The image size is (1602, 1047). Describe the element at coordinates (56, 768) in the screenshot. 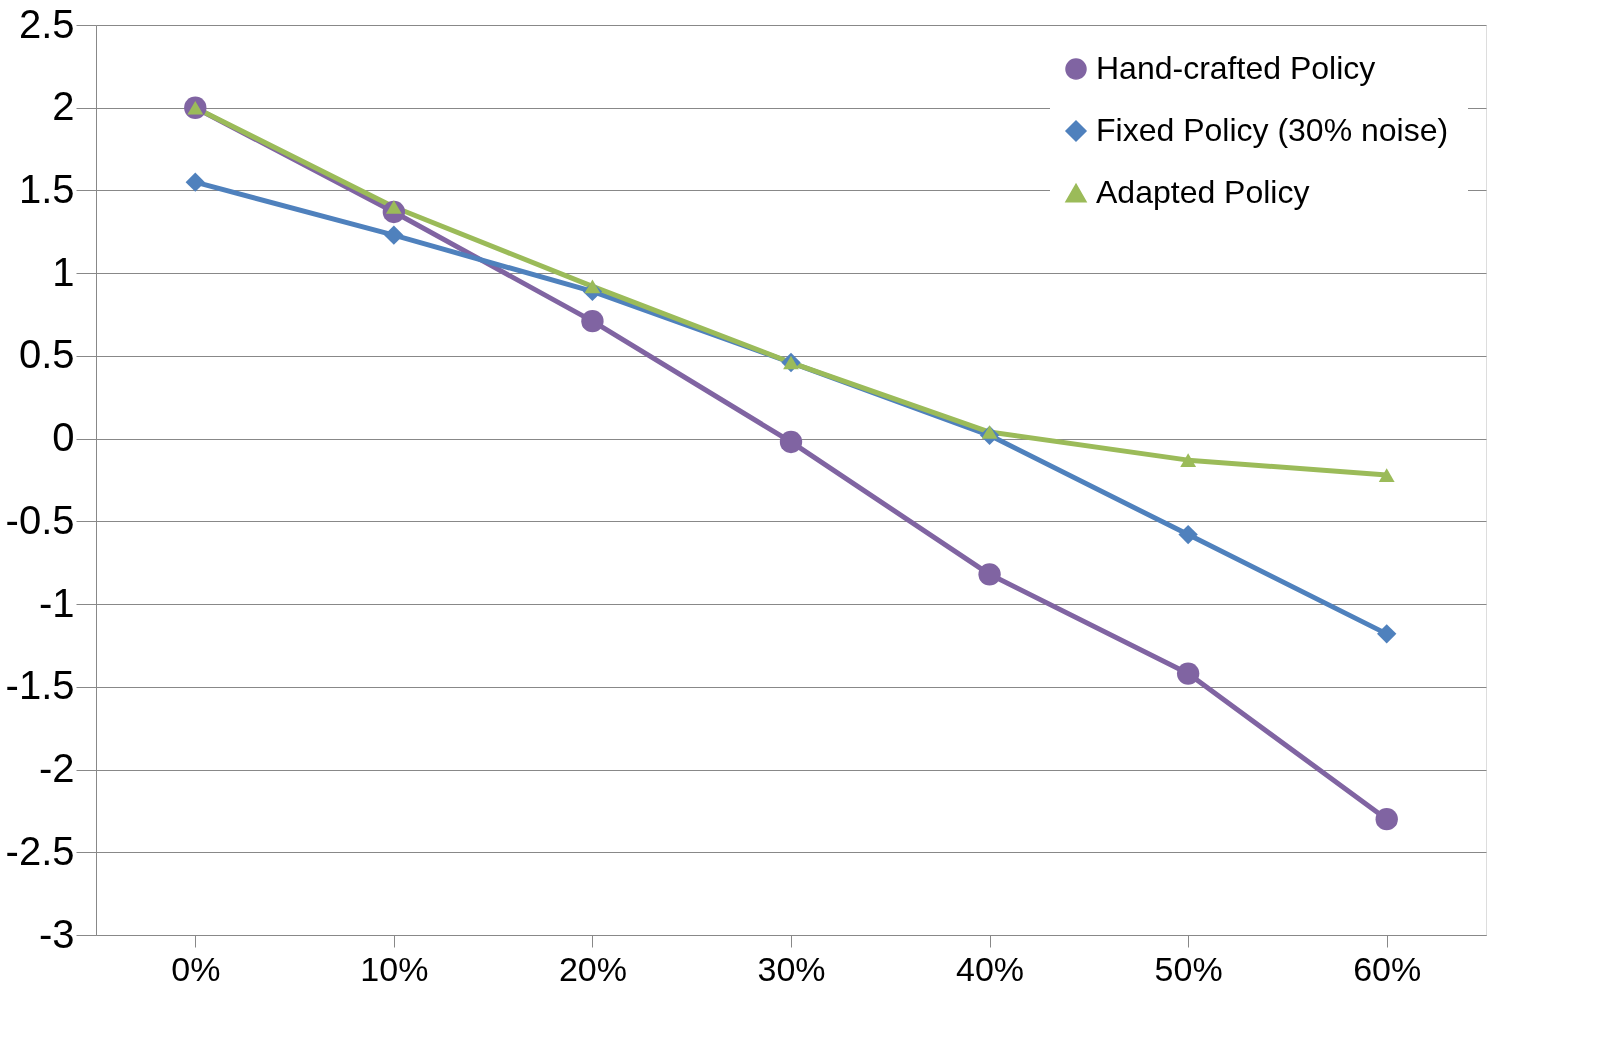

I see `y-tick-label: -2` at that location.